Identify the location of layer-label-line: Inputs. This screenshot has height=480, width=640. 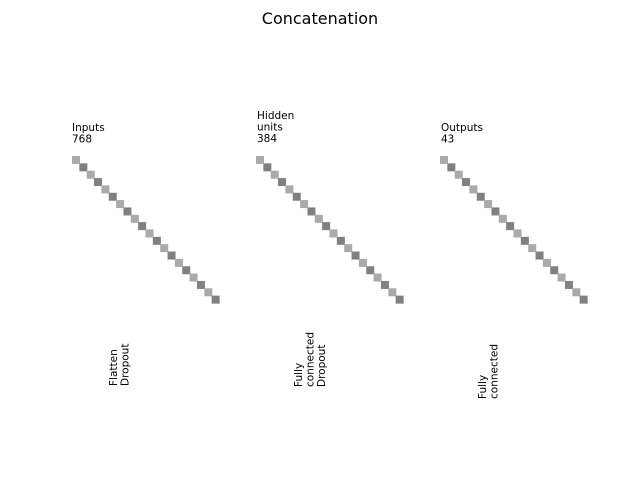
(88, 128).